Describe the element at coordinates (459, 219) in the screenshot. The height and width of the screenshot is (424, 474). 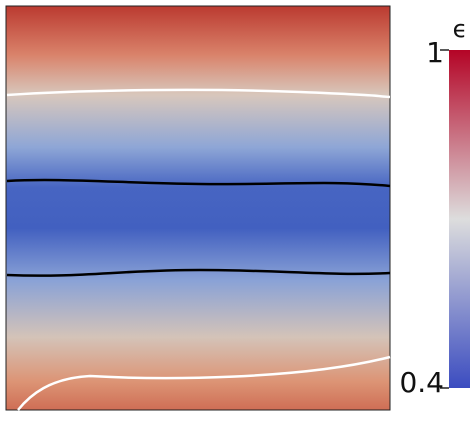
I see `colorbar` at that location.